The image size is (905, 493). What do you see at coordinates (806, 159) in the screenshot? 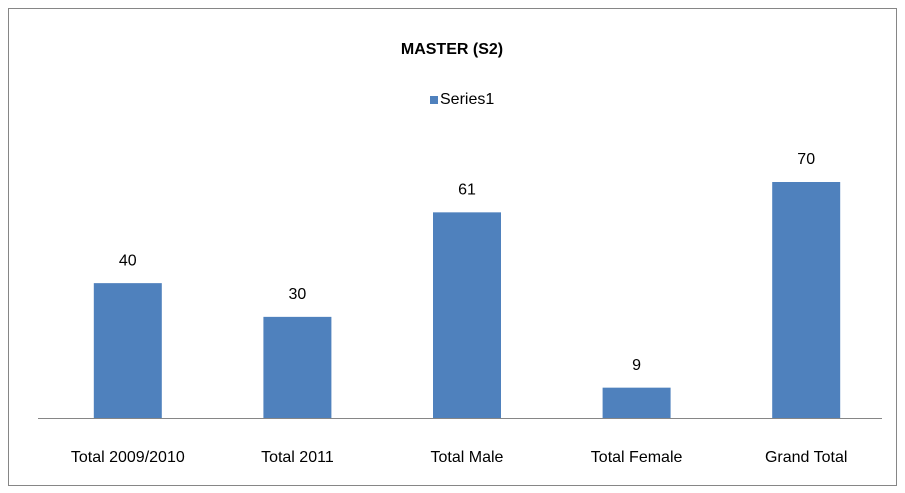
I see `data-label: 70` at bounding box center [806, 159].